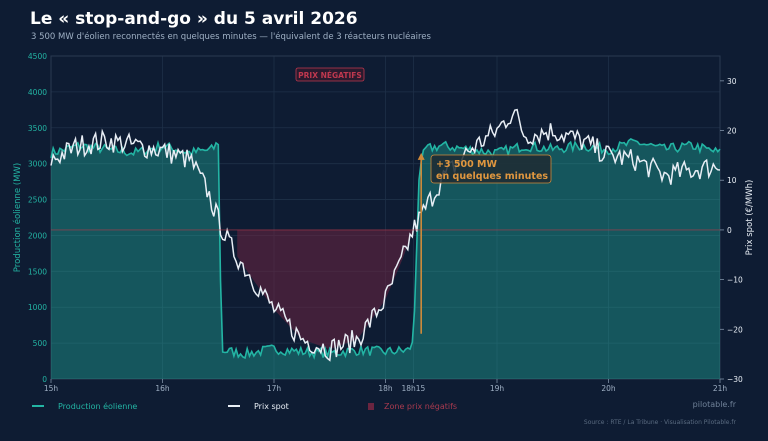  I want to click on legend-label-price: Prix spot, so click(271, 406).